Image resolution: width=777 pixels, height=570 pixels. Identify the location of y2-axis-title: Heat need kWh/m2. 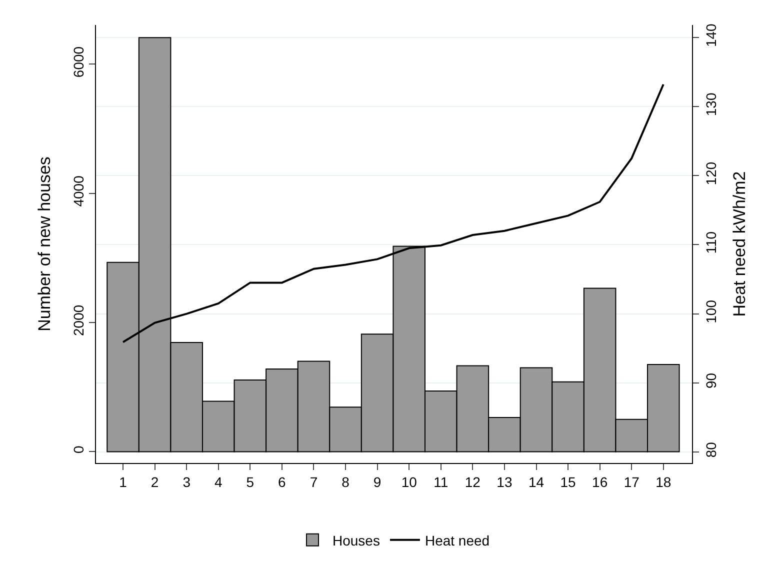
(740, 244).